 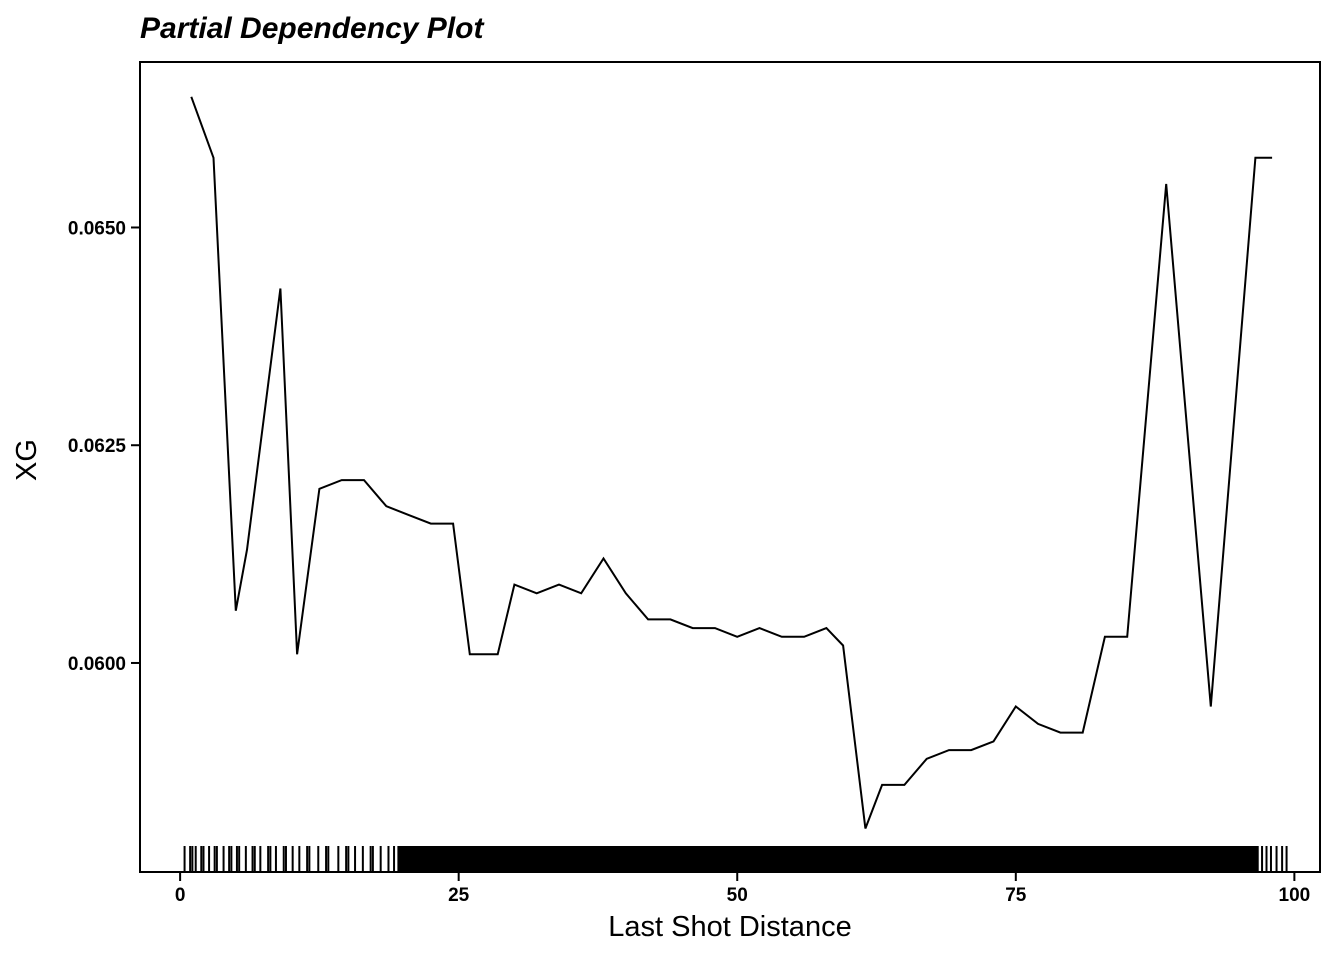 What do you see at coordinates (737, 895) in the screenshot?
I see `x-tick-label: 50` at bounding box center [737, 895].